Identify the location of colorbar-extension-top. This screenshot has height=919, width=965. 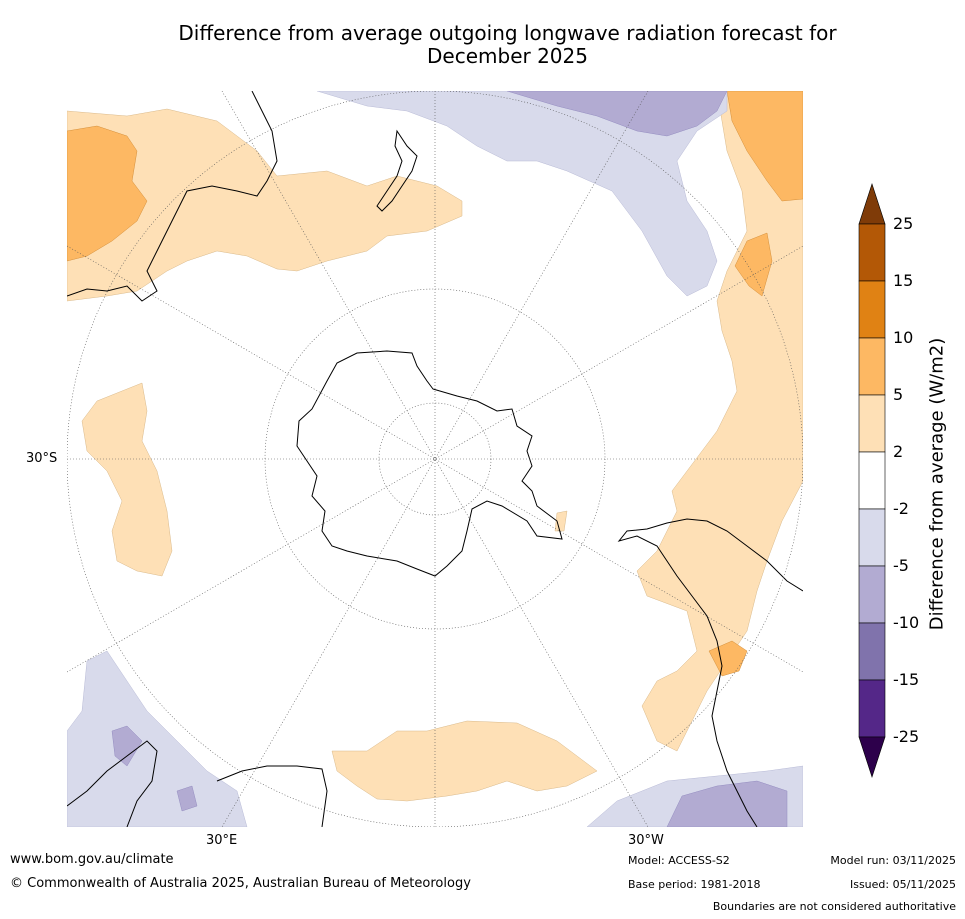
(872, 204).